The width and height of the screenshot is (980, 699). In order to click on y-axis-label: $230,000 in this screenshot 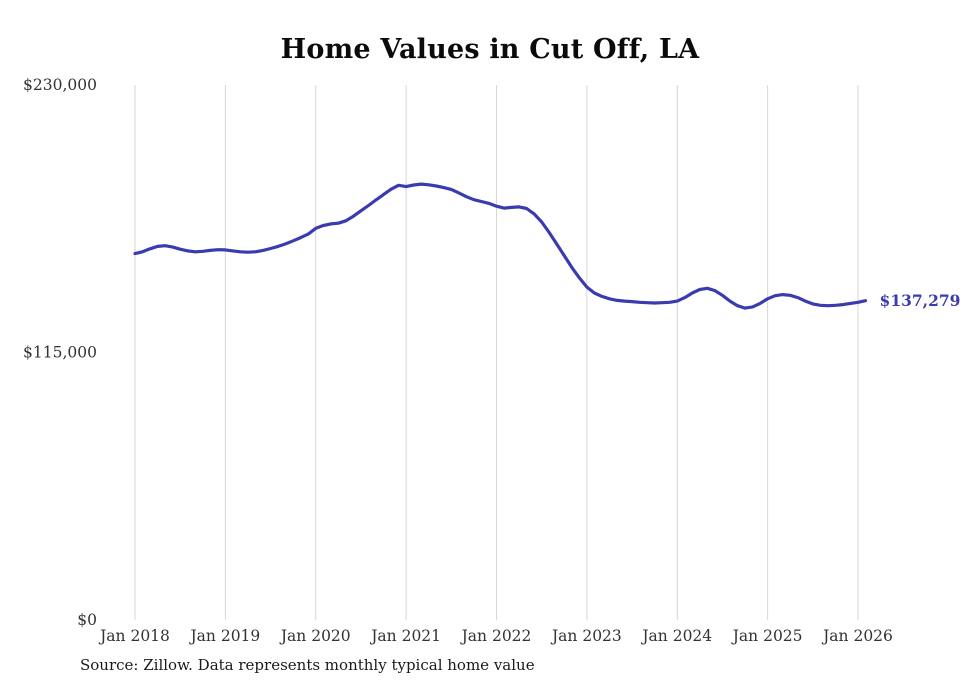, I will do `click(60, 85)`.